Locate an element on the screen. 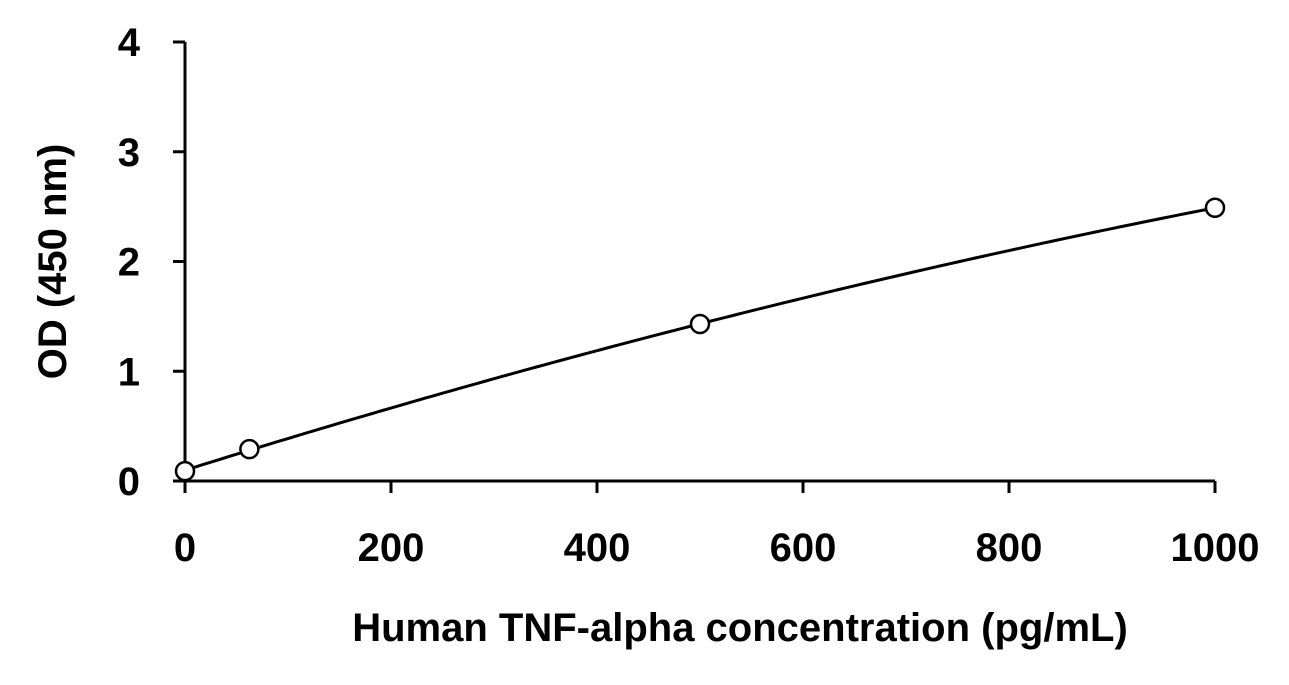 Image resolution: width=1289 pixels, height=685 pixels. y-tick-label: 4 is located at coordinates (129, 43).